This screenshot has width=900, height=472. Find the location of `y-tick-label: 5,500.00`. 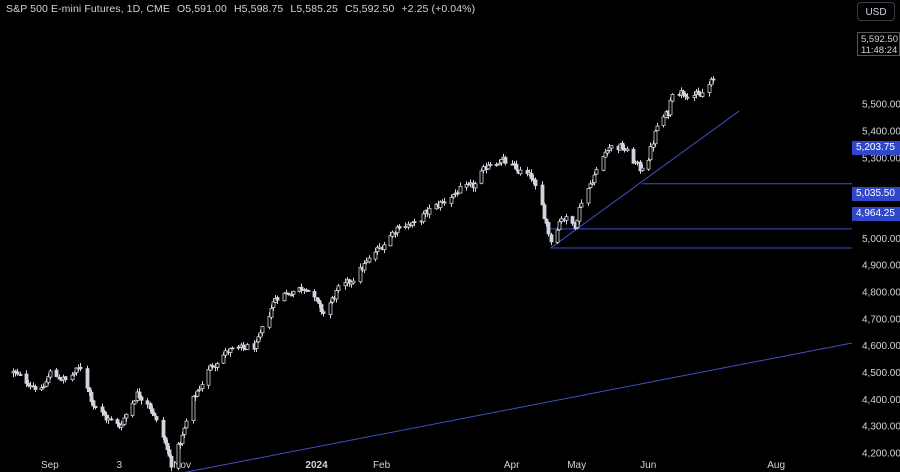

y-tick-label: 5,500.00 is located at coordinates (881, 105).